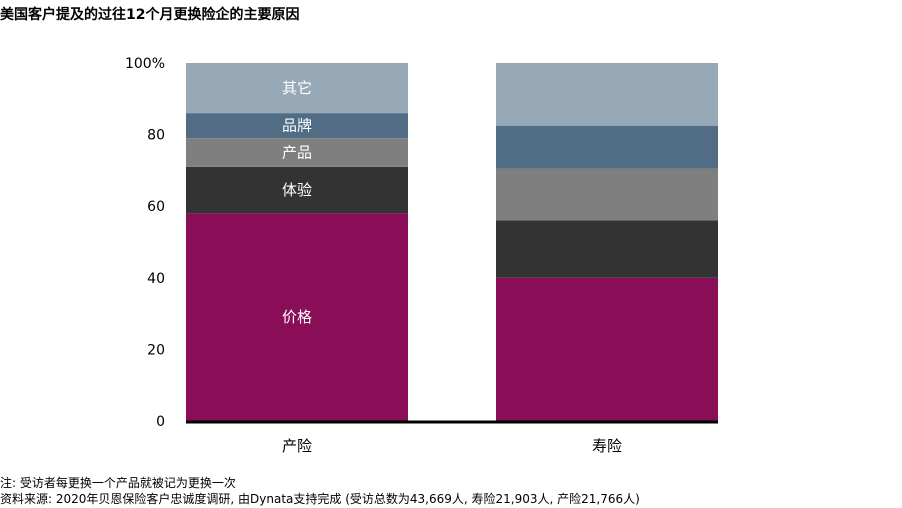  Describe the element at coordinates (145, 64) in the screenshot. I see `y-tick-label: 100%` at that location.